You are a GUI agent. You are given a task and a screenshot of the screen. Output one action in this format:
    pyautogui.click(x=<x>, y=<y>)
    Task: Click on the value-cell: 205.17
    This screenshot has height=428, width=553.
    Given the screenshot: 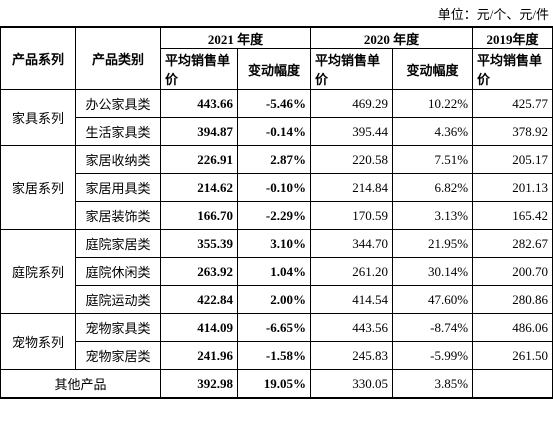 What is the action you would take?
    pyautogui.click(x=512, y=159)
    